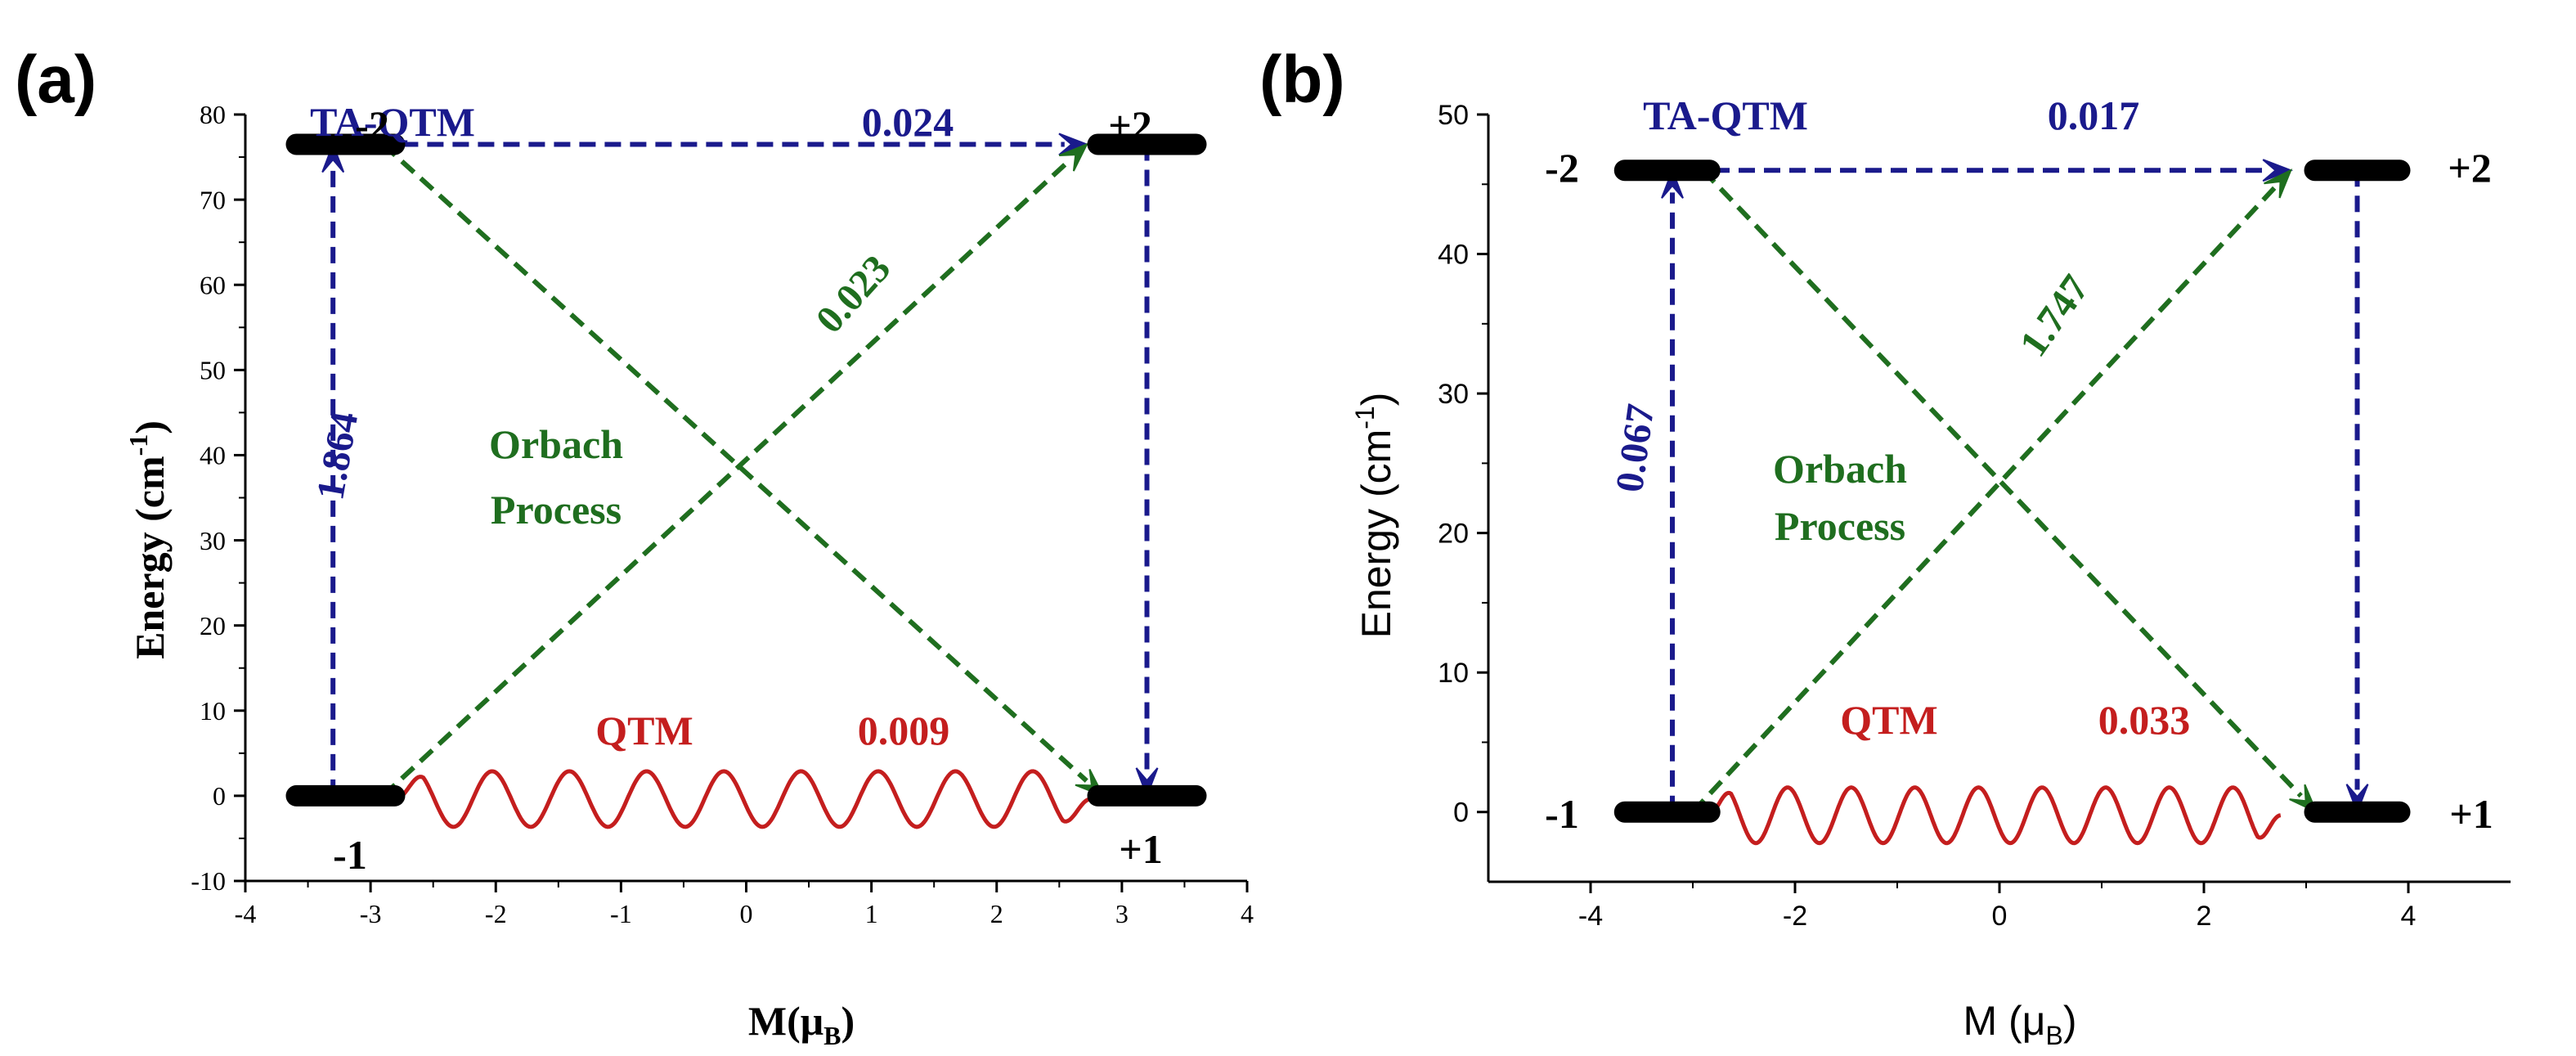 The image size is (2576, 1056). I want to click on y-axis-label-b: Energy (cm-1), so click(1374, 516).